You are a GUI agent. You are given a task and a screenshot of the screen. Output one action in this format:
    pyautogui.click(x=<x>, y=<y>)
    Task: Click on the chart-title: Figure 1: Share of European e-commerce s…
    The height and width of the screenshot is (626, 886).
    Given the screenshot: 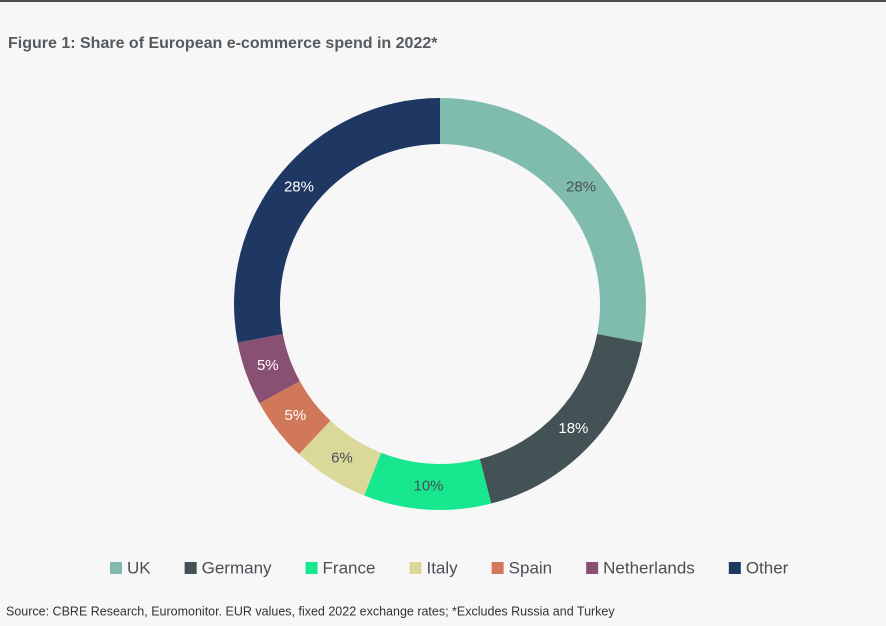 What is the action you would take?
    pyautogui.click(x=223, y=43)
    